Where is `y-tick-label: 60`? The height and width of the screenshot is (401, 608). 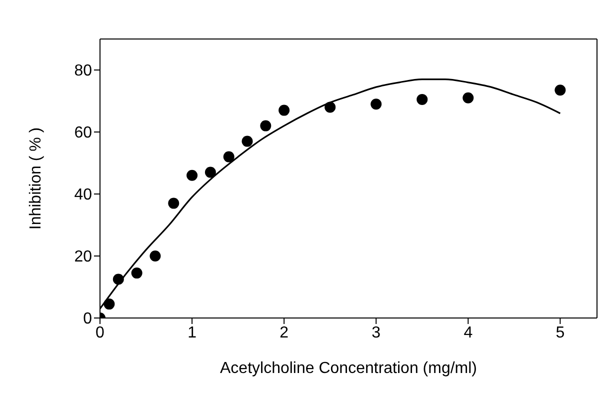
y-tick-label: 60 is located at coordinates (83, 133).